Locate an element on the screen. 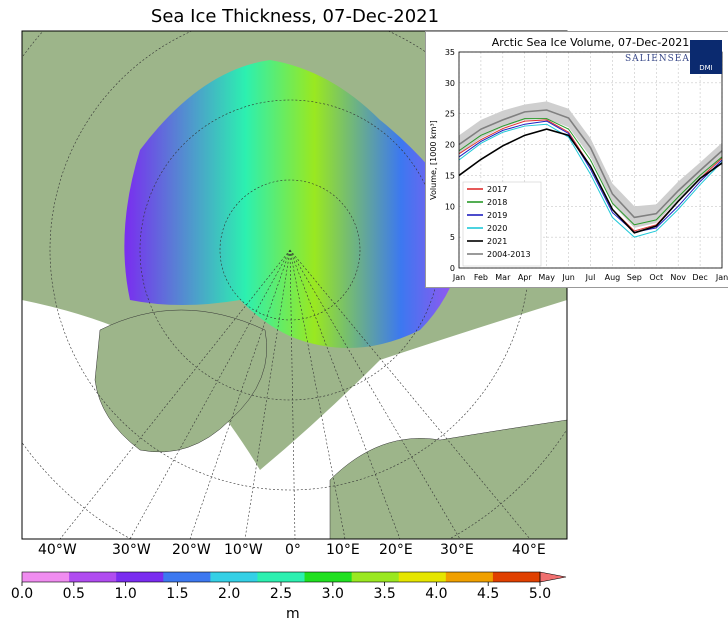  colorbar-extension is located at coordinates (553, 577).